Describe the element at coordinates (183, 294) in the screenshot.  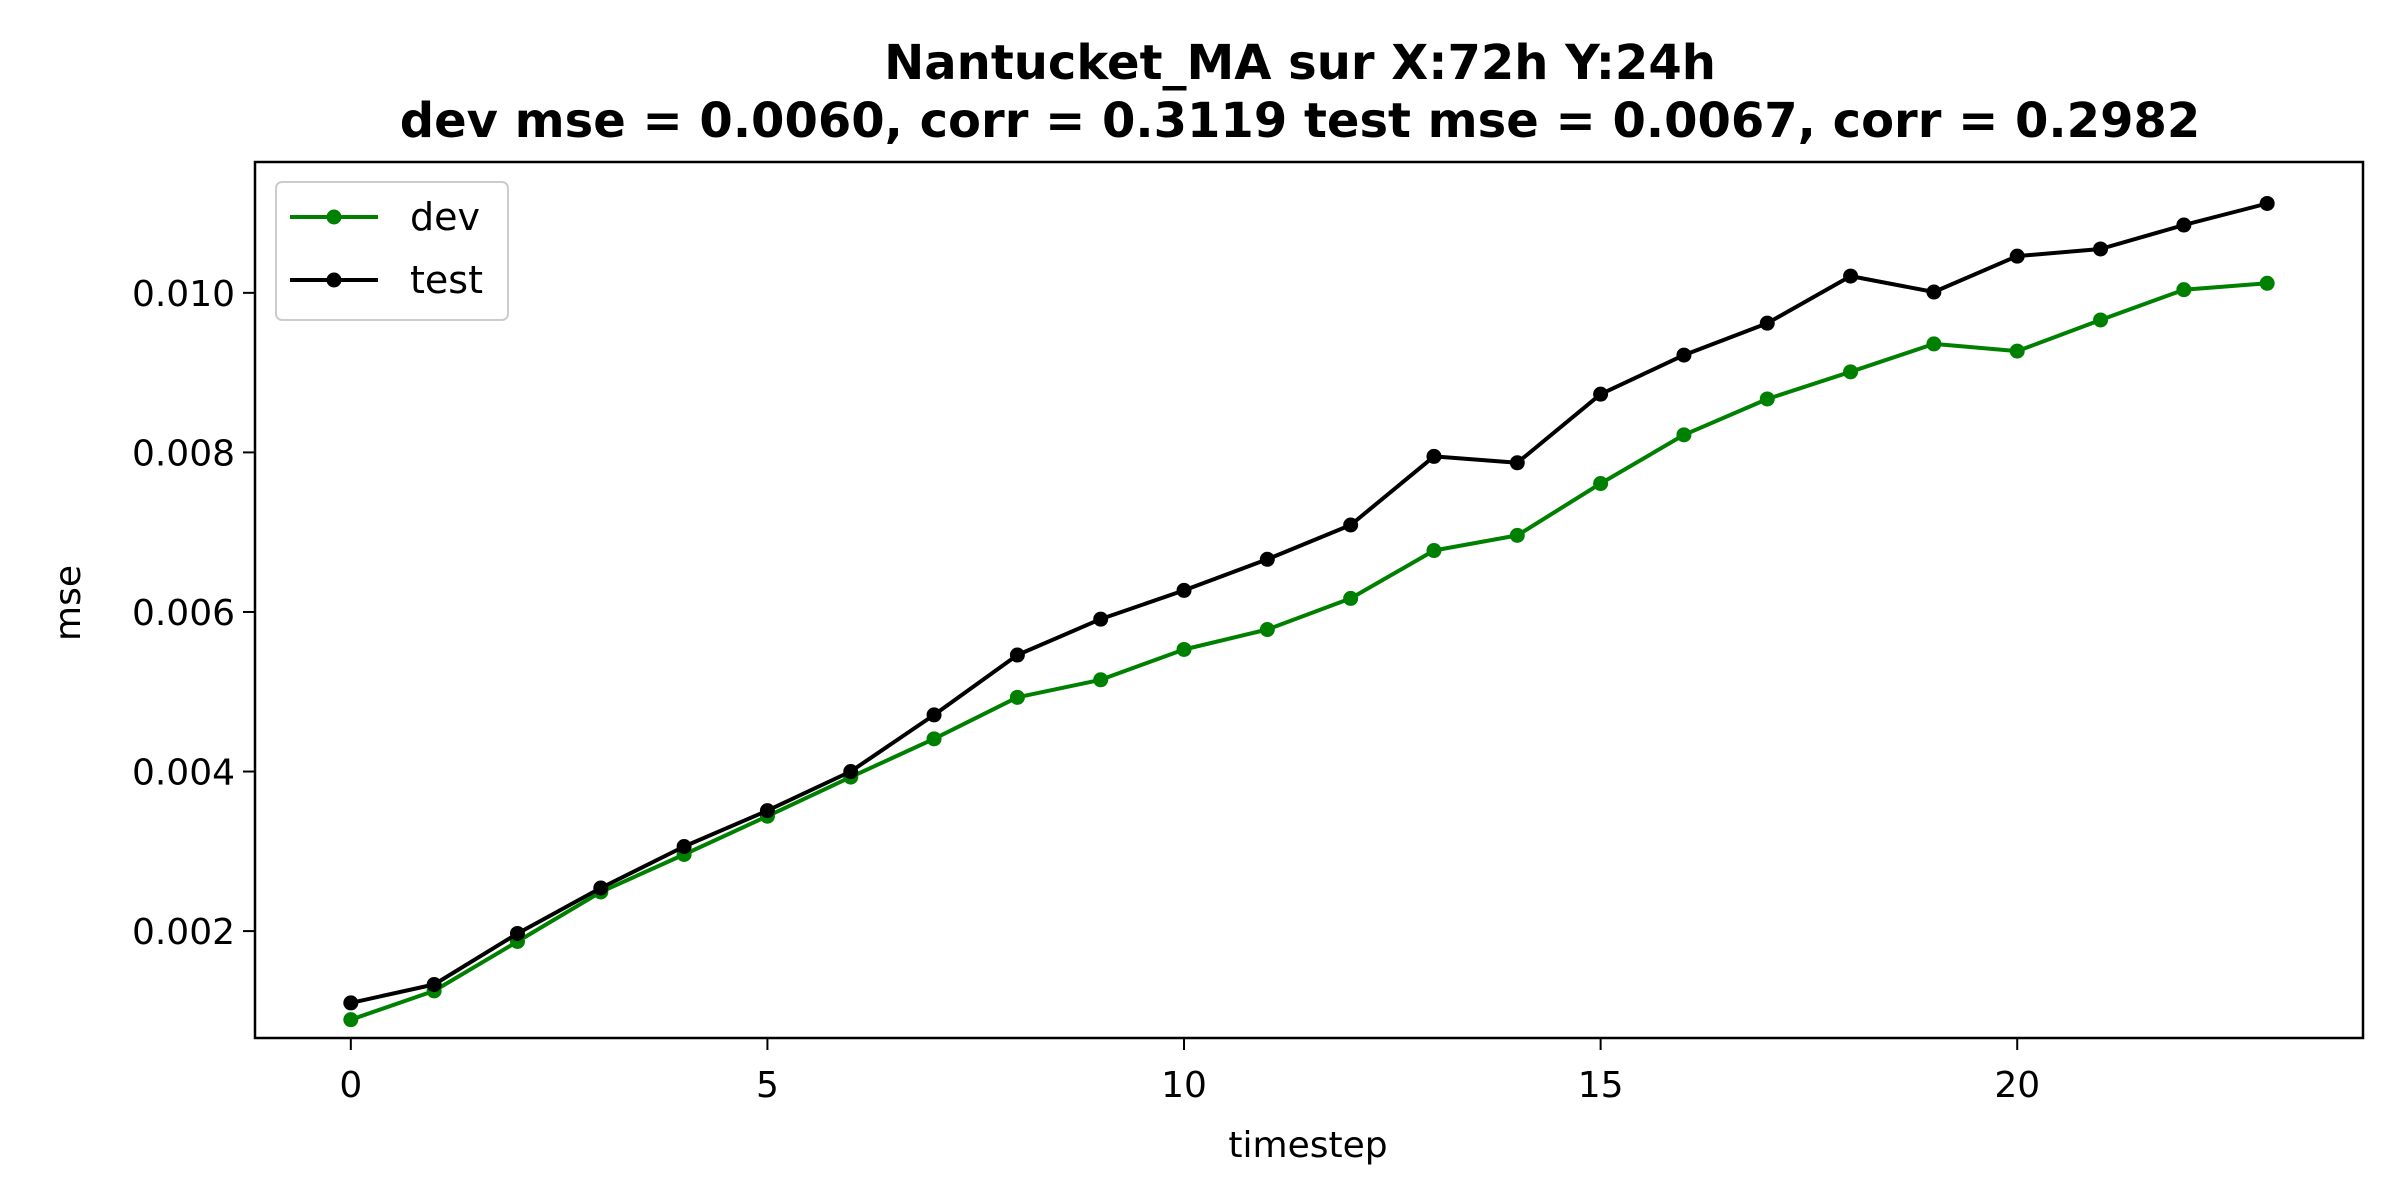
I see `y-tick-label: 0.010` at that location.